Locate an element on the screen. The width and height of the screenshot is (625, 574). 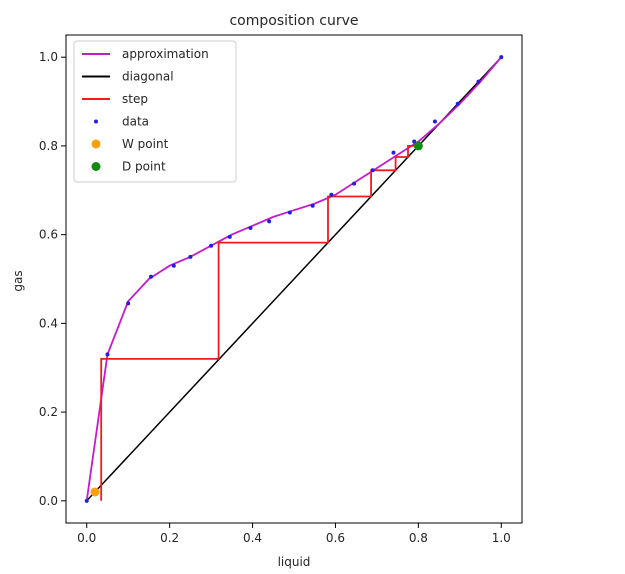
legend-w-point-swatch is located at coordinates (96, 144).